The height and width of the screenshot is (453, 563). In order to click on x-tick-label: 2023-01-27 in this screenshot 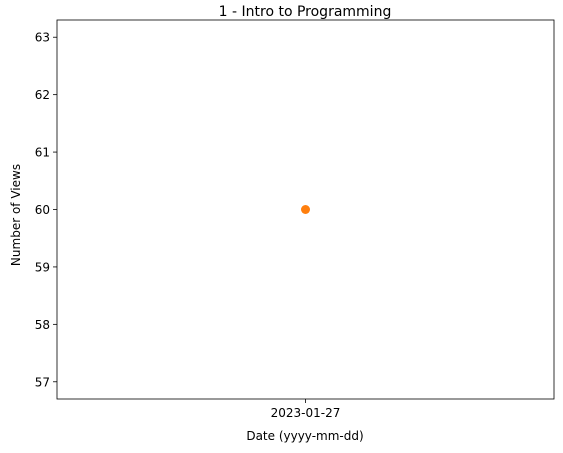, I will do `click(306, 413)`.